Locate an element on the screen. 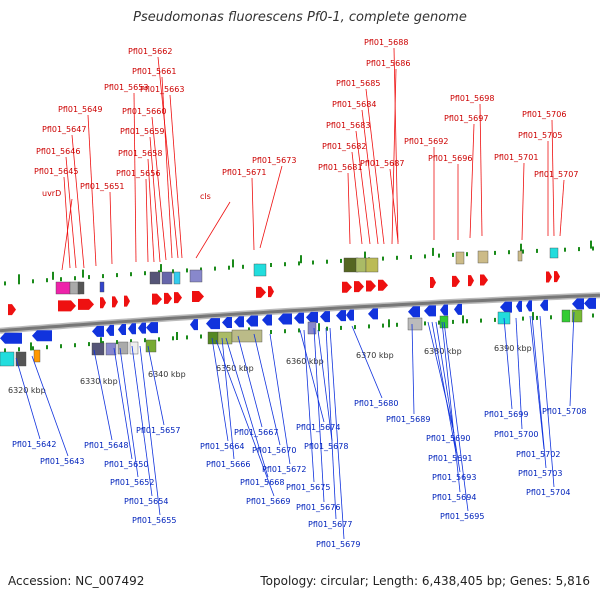 The height and width of the screenshot is (600, 600). reverse-gene-label: Pfl01_5693 is located at coordinates (454, 477).